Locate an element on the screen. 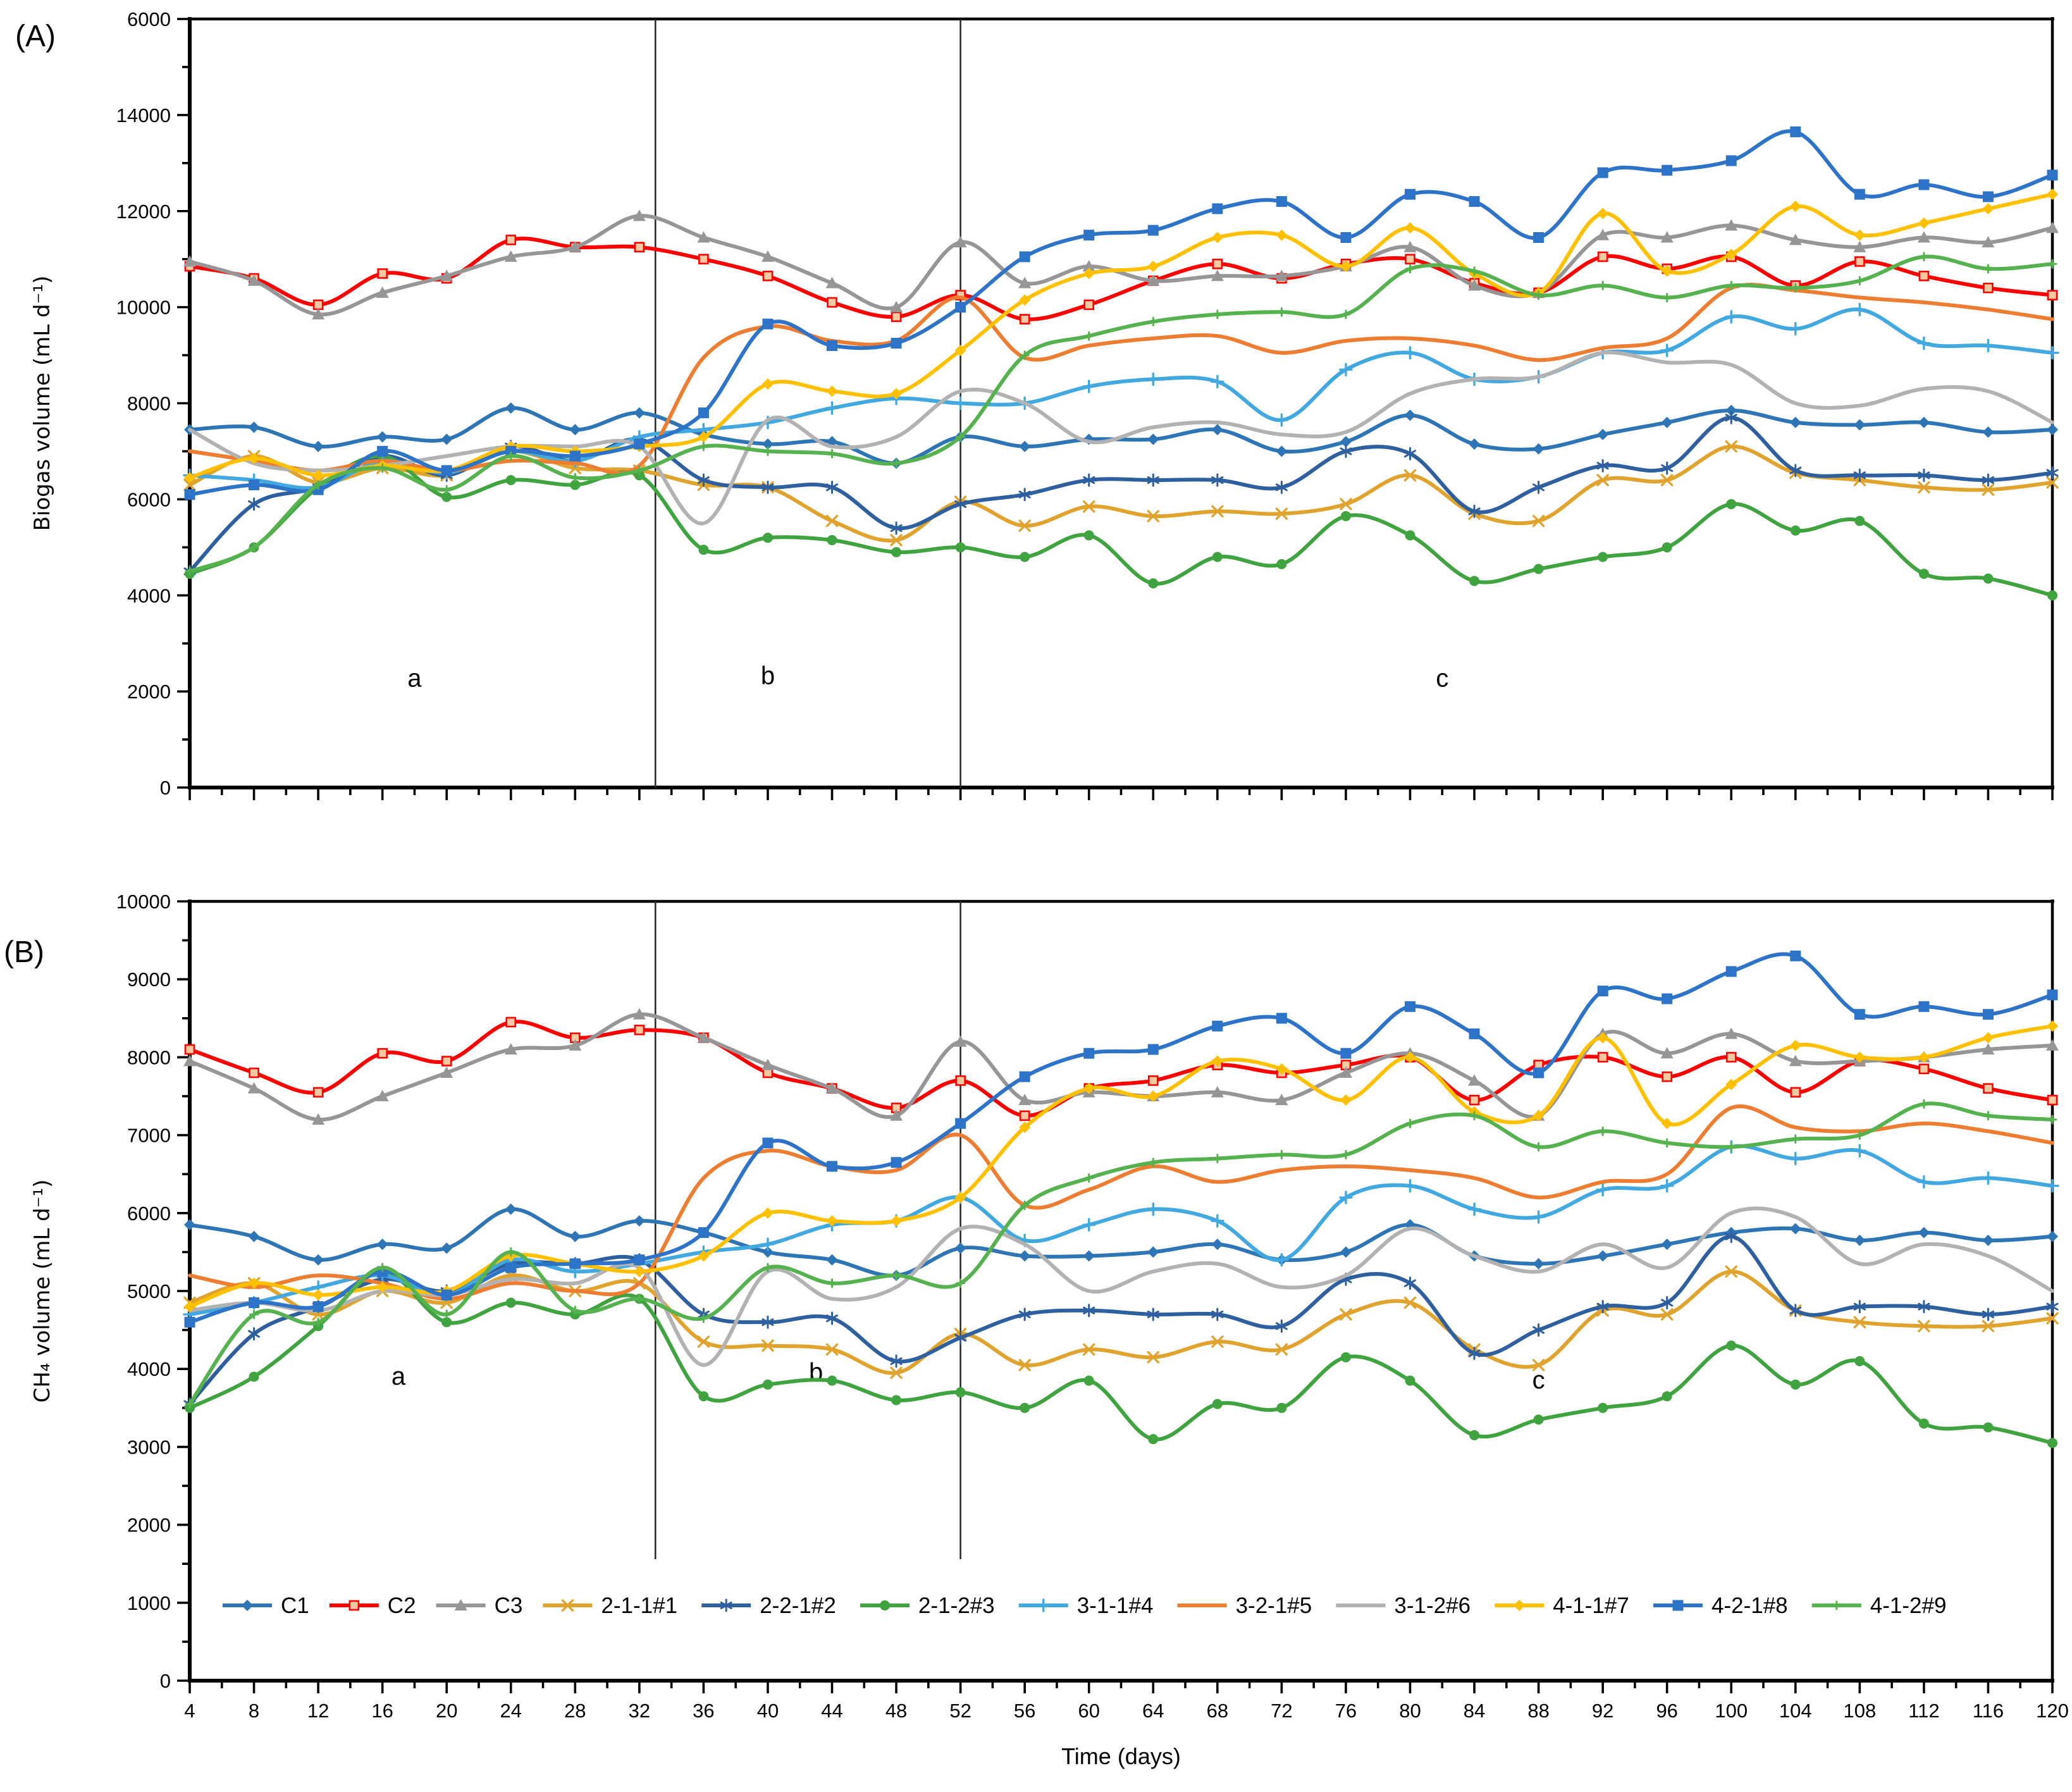  legend-item-4-1-1#7: 4-1-1#7 is located at coordinates (1562, 1605).